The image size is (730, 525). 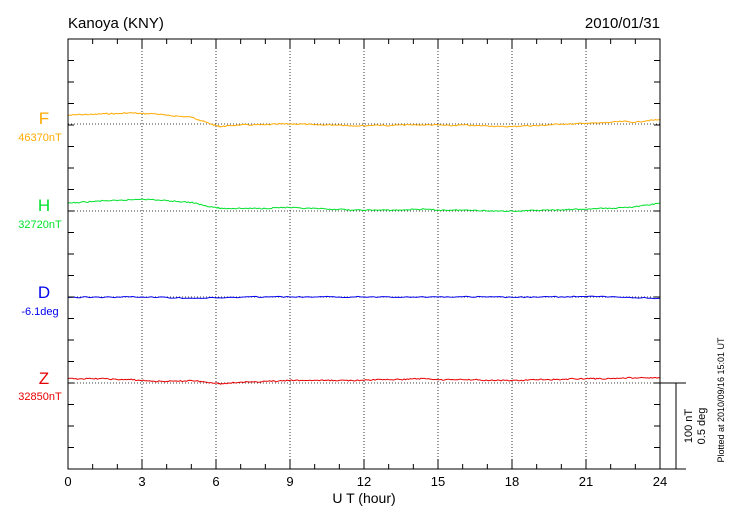 What do you see at coordinates (116, 23) in the screenshot?
I see `station-title: Kanoya (KNY)` at bounding box center [116, 23].